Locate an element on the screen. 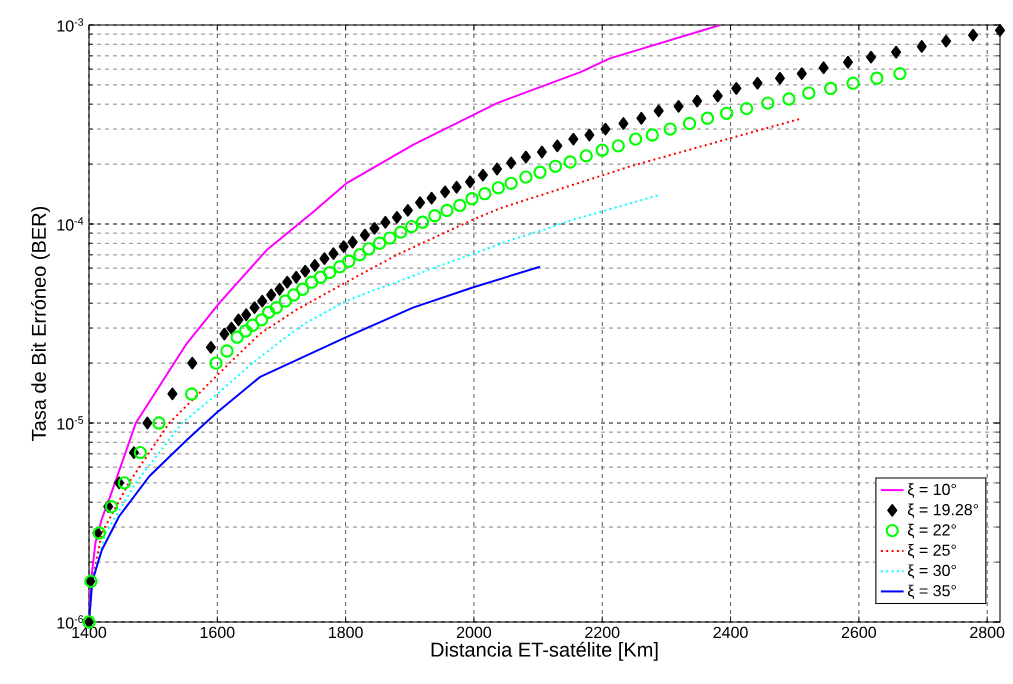 The width and height of the screenshot is (1013, 684). x-tick-label: 2000 is located at coordinates (474, 632).